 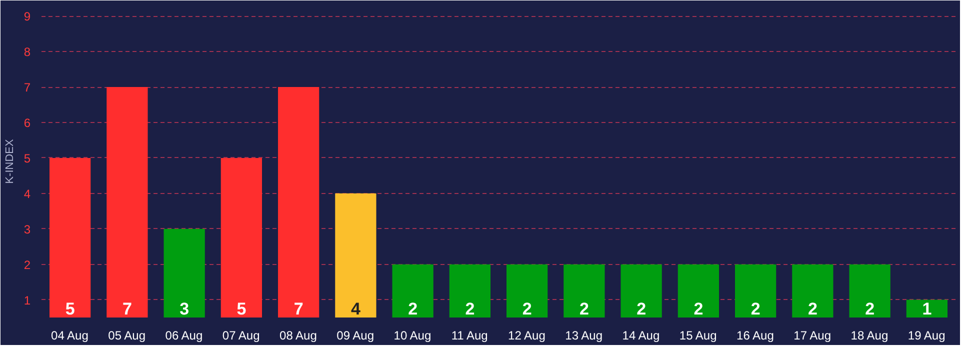 What do you see at coordinates (355, 309) in the screenshot?
I see `data-label: 4` at bounding box center [355, 309].